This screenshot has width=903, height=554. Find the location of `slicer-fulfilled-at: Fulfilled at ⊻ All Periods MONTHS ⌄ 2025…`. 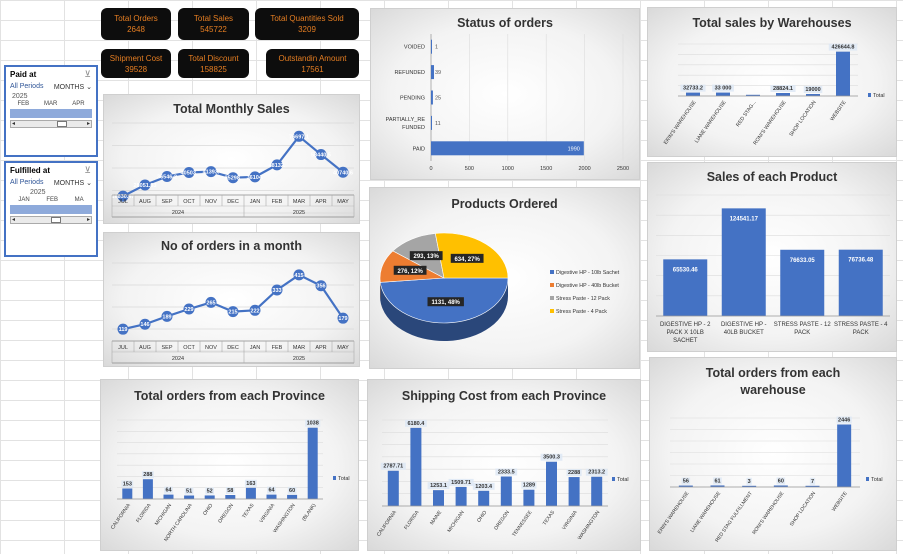

slicer-fulfilled-at: Fulfilled at ⊻ All Periods MONTHS ⌄ 2025… is located at coordinates (51, 209).